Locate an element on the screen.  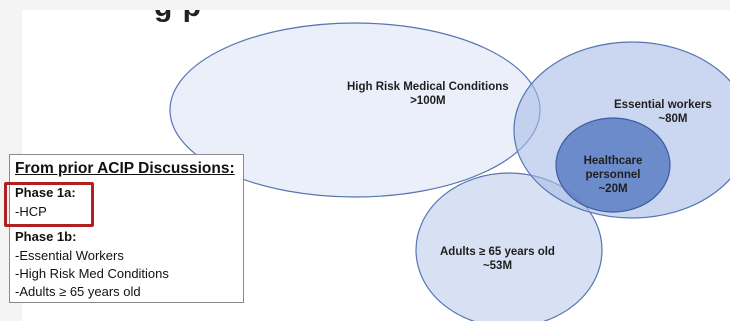
slide-title-fragment: g p is located at coordinates (178, 17).